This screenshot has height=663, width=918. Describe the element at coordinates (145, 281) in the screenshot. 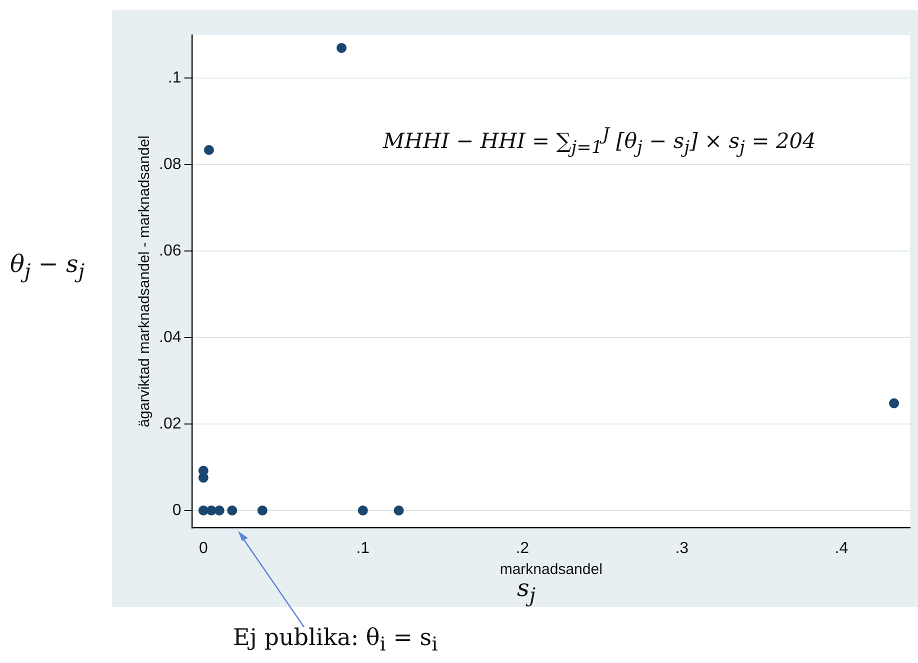

I see `y-axis-title: ägarviktad marknadsandel - marknadsandel` at that location.